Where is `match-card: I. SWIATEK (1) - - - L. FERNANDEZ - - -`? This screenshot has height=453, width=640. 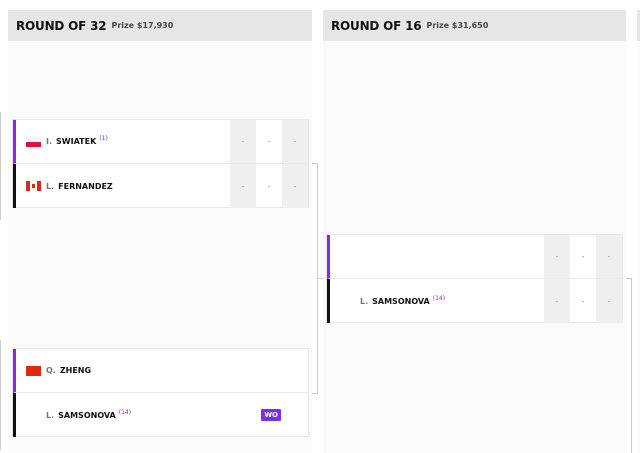
match-card: I. SWIATEK (1) - - - L. FERNANDEZ - - - is located at coordinates (160, 163).